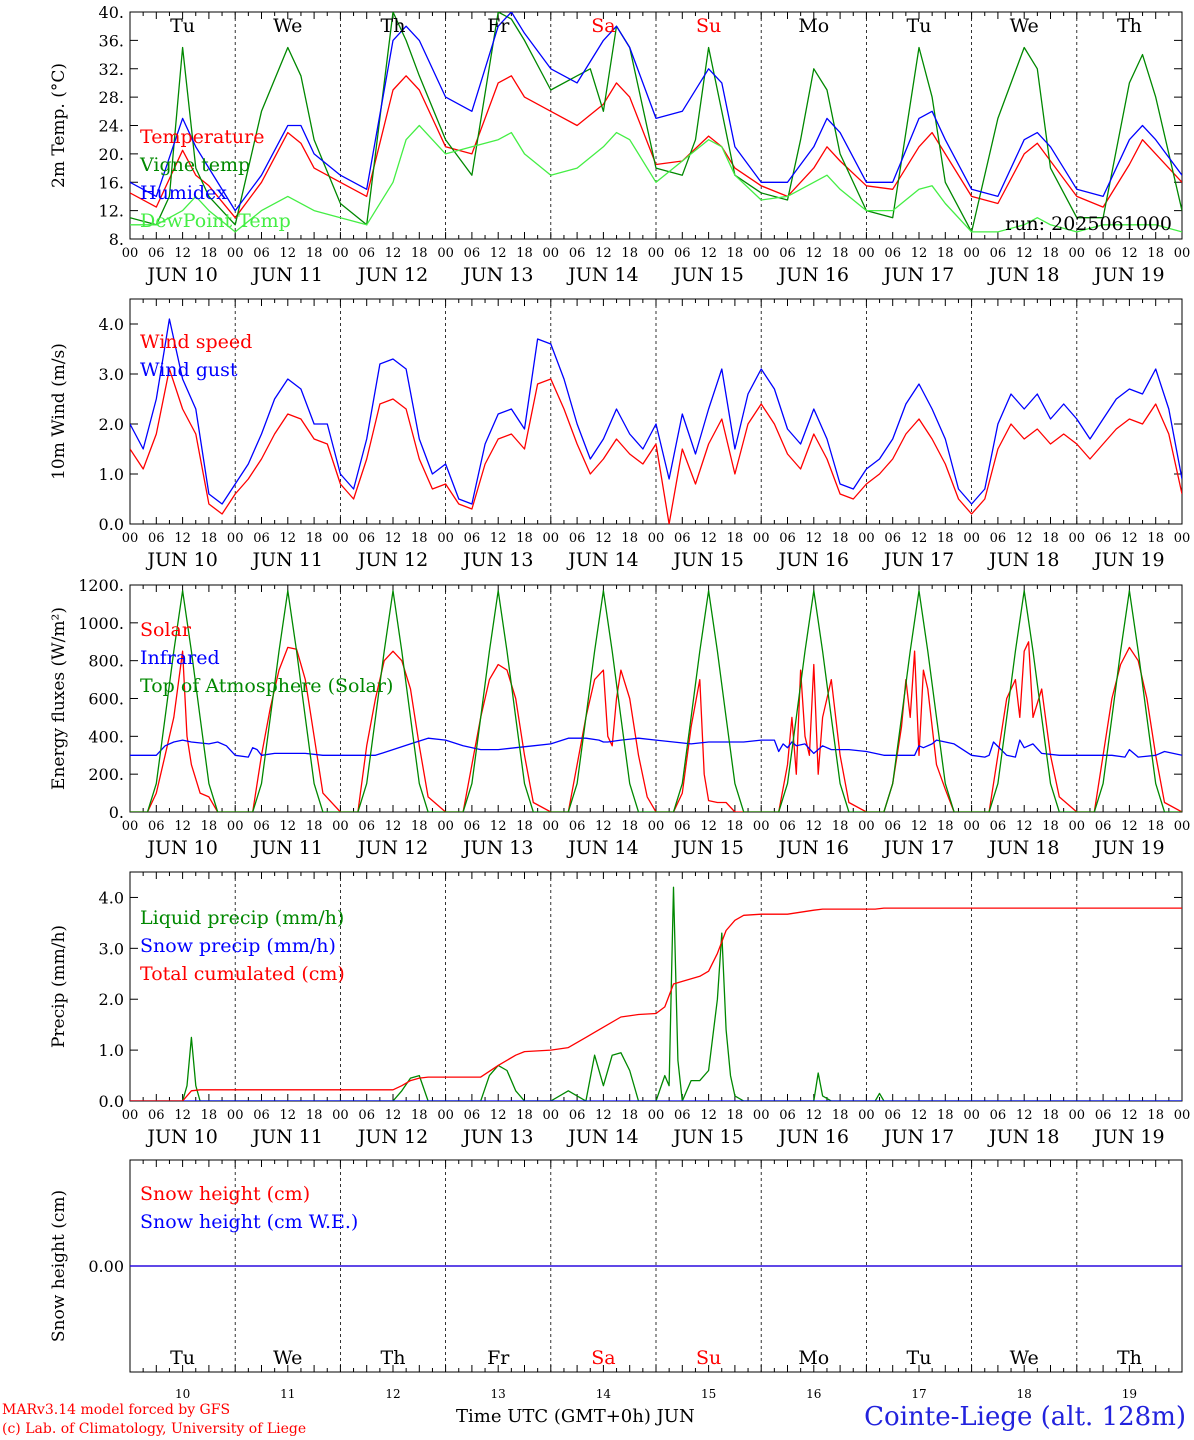 The width and height of the screenshot is (1194, 1440). Describe the element at coordinates (602, 1137) in the screenshot. I see `date-label: JUN 14` at that location.